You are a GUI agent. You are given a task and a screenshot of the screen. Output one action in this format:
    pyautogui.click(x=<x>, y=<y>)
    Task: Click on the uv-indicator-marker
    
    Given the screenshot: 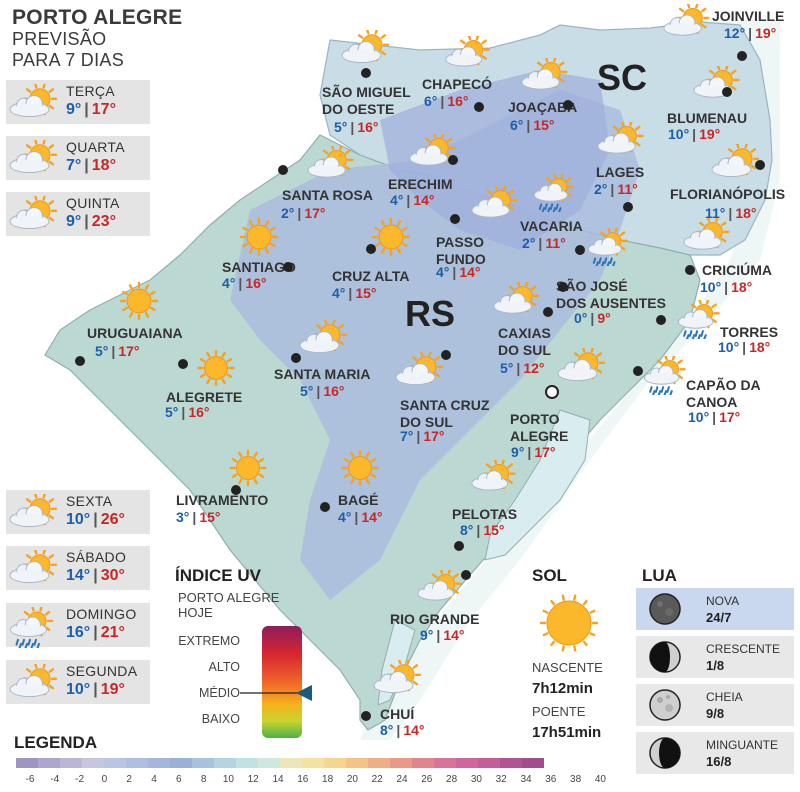 What is the action you would take?
    pyautogui.click(x=304, y=693)
    